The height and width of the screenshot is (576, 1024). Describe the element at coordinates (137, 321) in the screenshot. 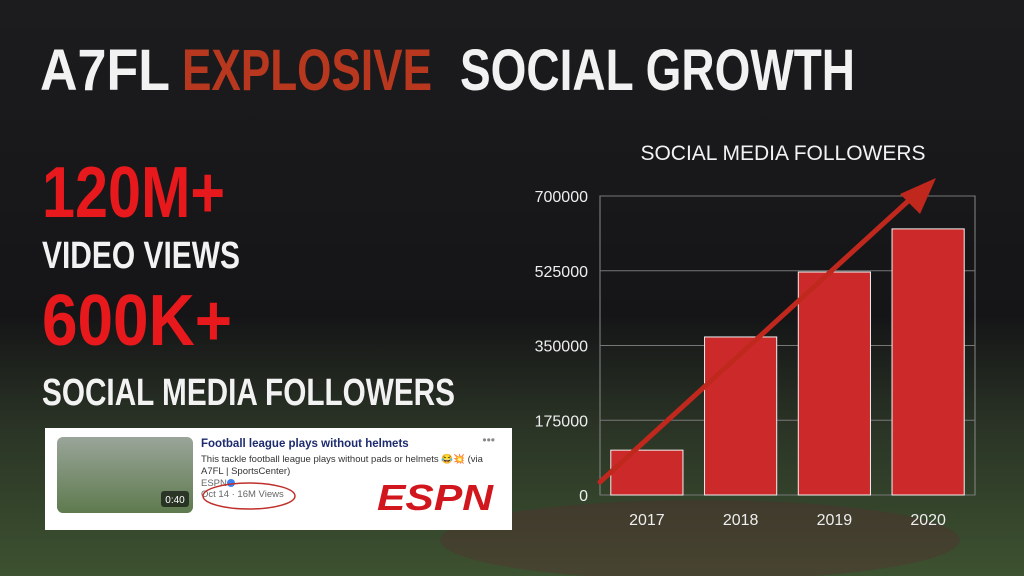

I see `stat-number: 600K+` at that location.